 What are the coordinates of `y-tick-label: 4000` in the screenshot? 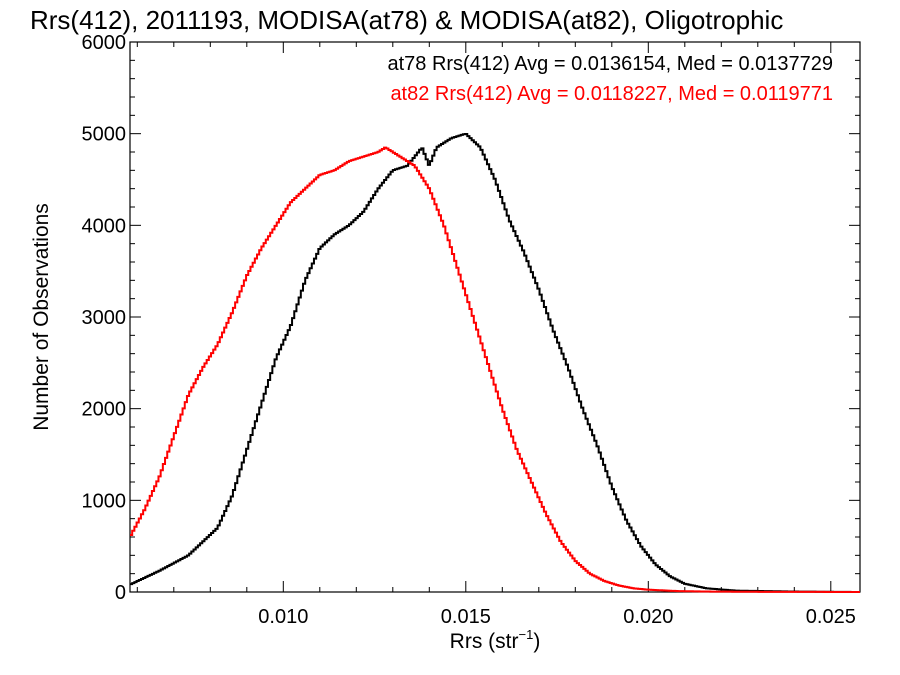 It's located at (104, 226).